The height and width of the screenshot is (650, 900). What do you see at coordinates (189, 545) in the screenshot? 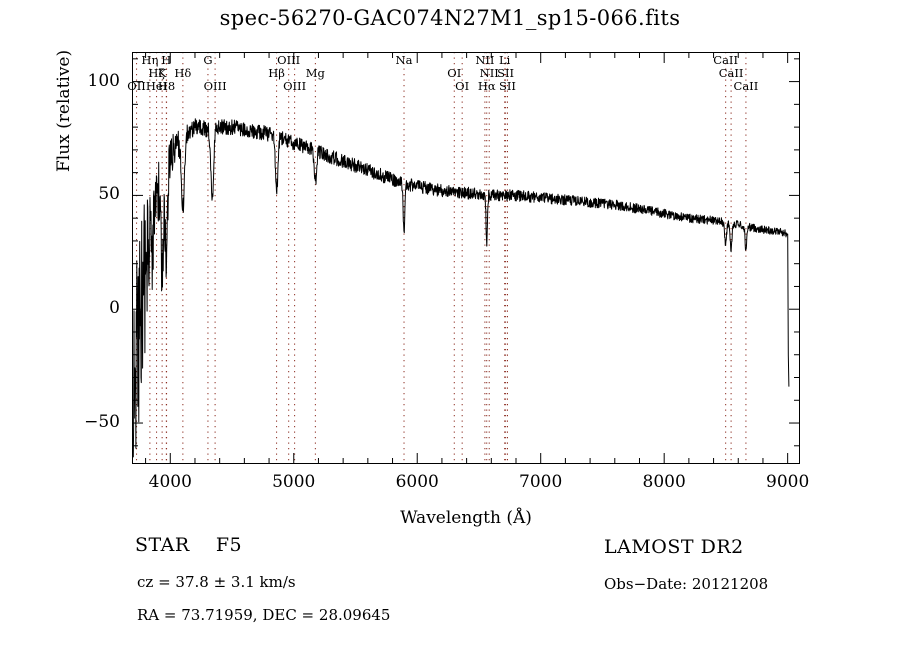
I see `object-class-label: STAR F5` at bounding box center [189, 545].